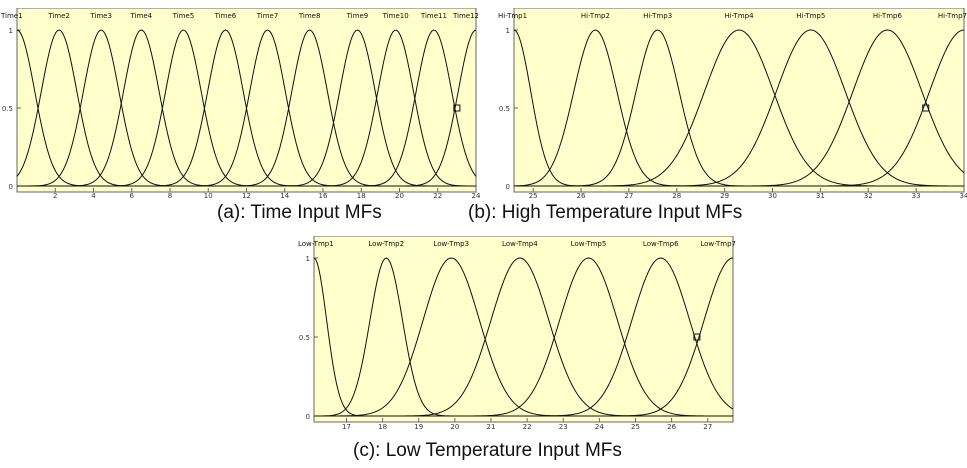  Describe the element at coordinates (246, 196) in the screenshot. I see `x-tick-label: 12` at that location.